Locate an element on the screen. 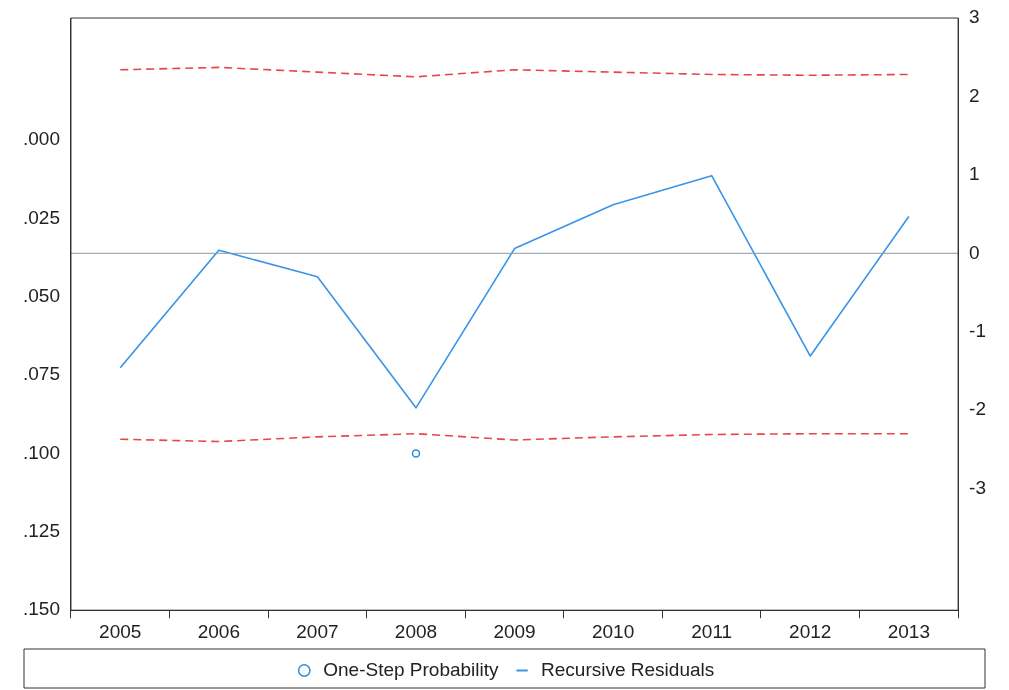 This screenshot has height=690, width=1009. y2-tick-label: 2 is located at coordinates (974, 95).